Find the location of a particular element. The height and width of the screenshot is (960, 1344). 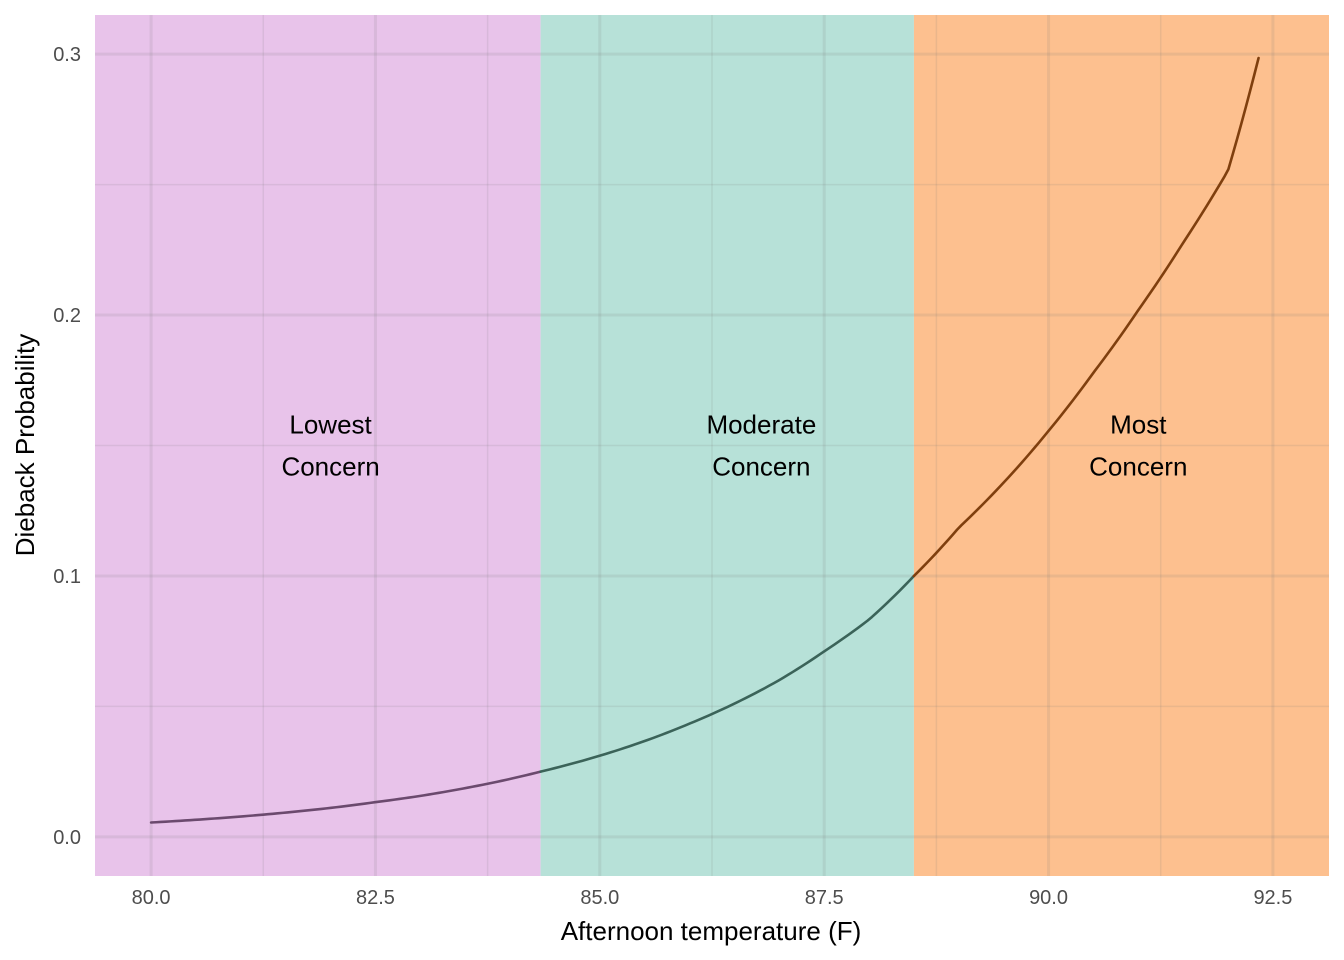

y-tick-label-3: 0.2 is located at coordinates (67, 316).